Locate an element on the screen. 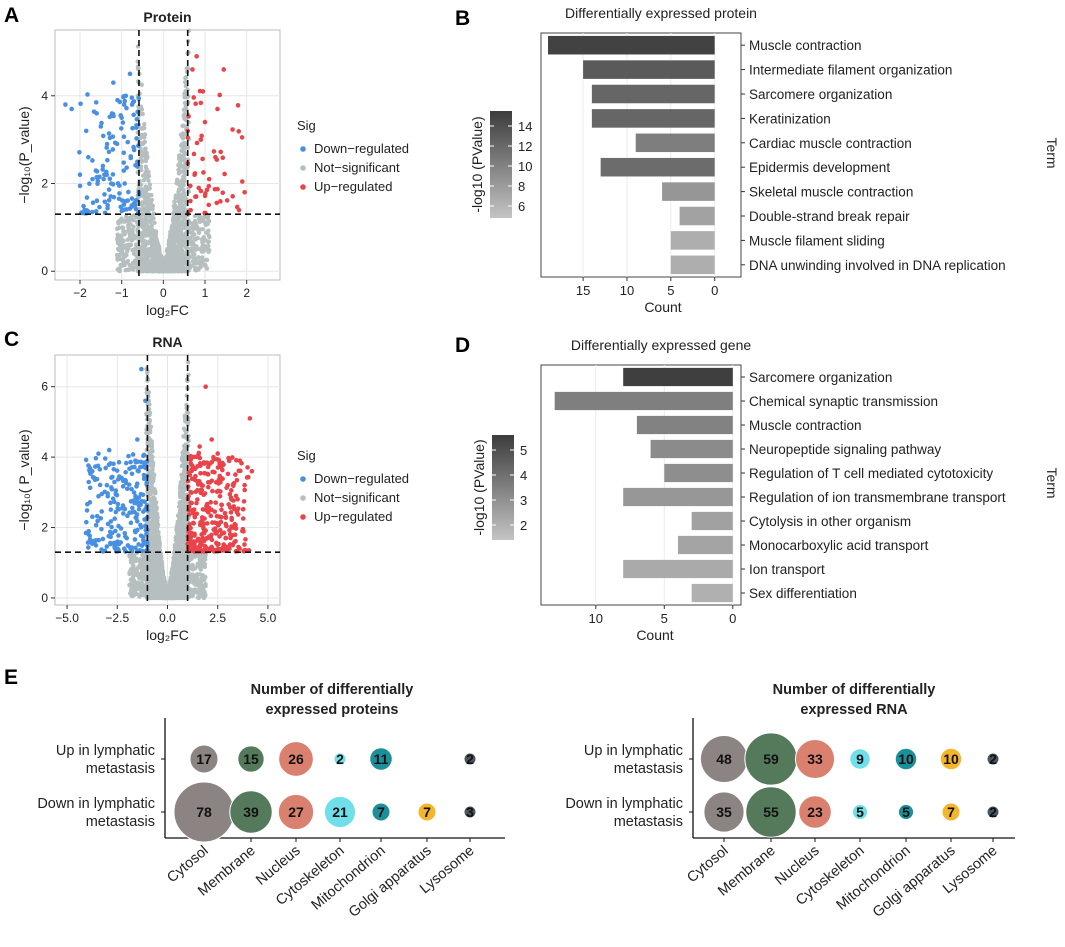 This screenshot has width=1065, height=947. y-axis-label: −log₁₀(P_value) is located at coordinates (24, 154).